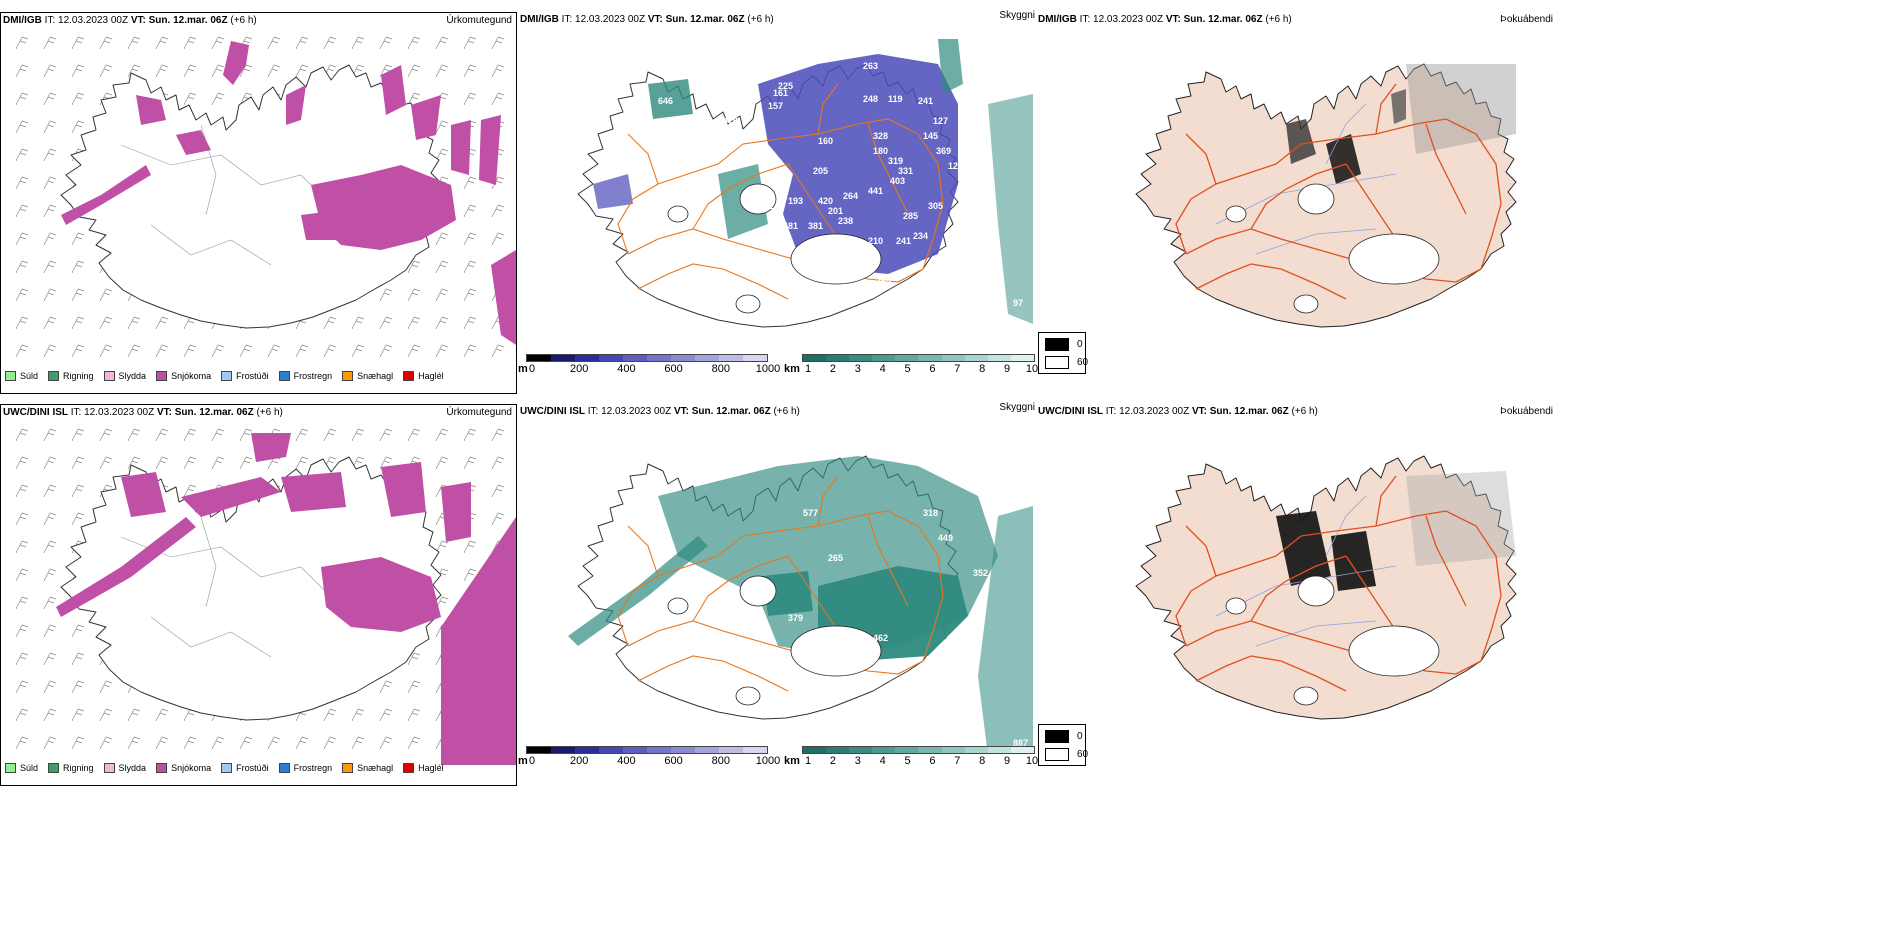 The height and width of the screenshot is (950, 1900). I want to click on fog-legend-row: 0, so click(1064, 736).